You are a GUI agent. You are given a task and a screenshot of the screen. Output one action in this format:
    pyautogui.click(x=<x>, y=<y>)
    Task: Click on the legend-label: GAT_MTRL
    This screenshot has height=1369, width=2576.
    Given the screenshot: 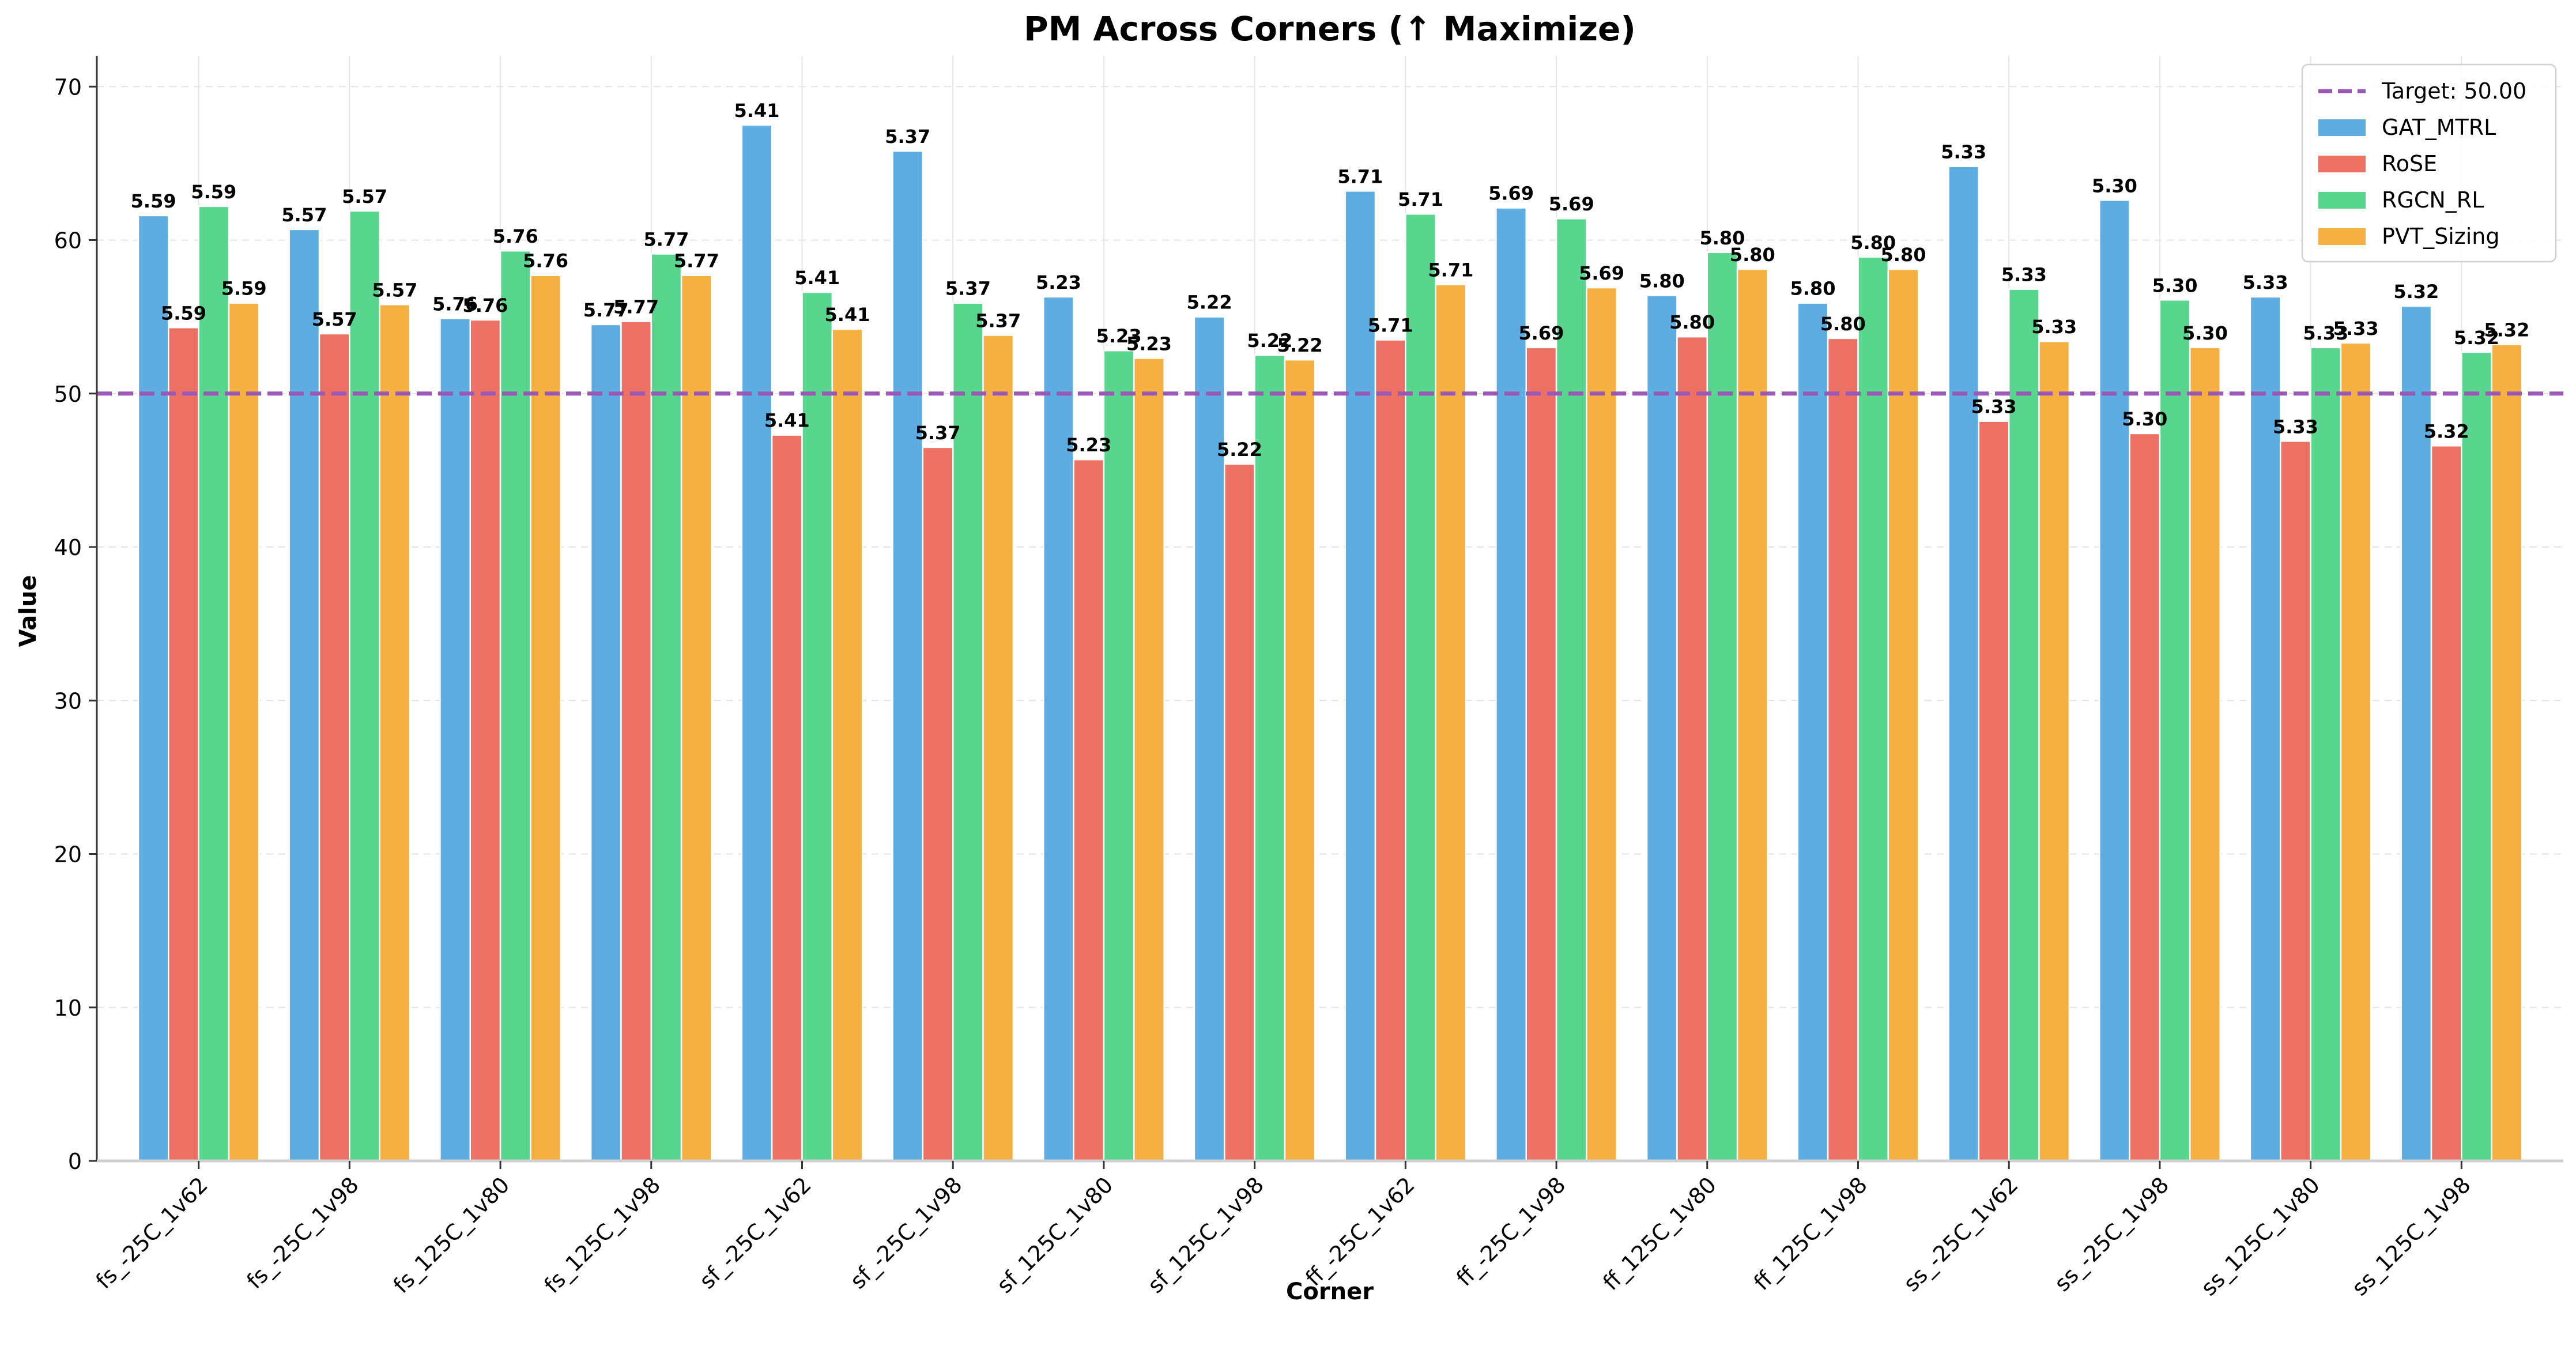 What is the action you would take?
    pyautogui.click(x=2439, y=127)
    